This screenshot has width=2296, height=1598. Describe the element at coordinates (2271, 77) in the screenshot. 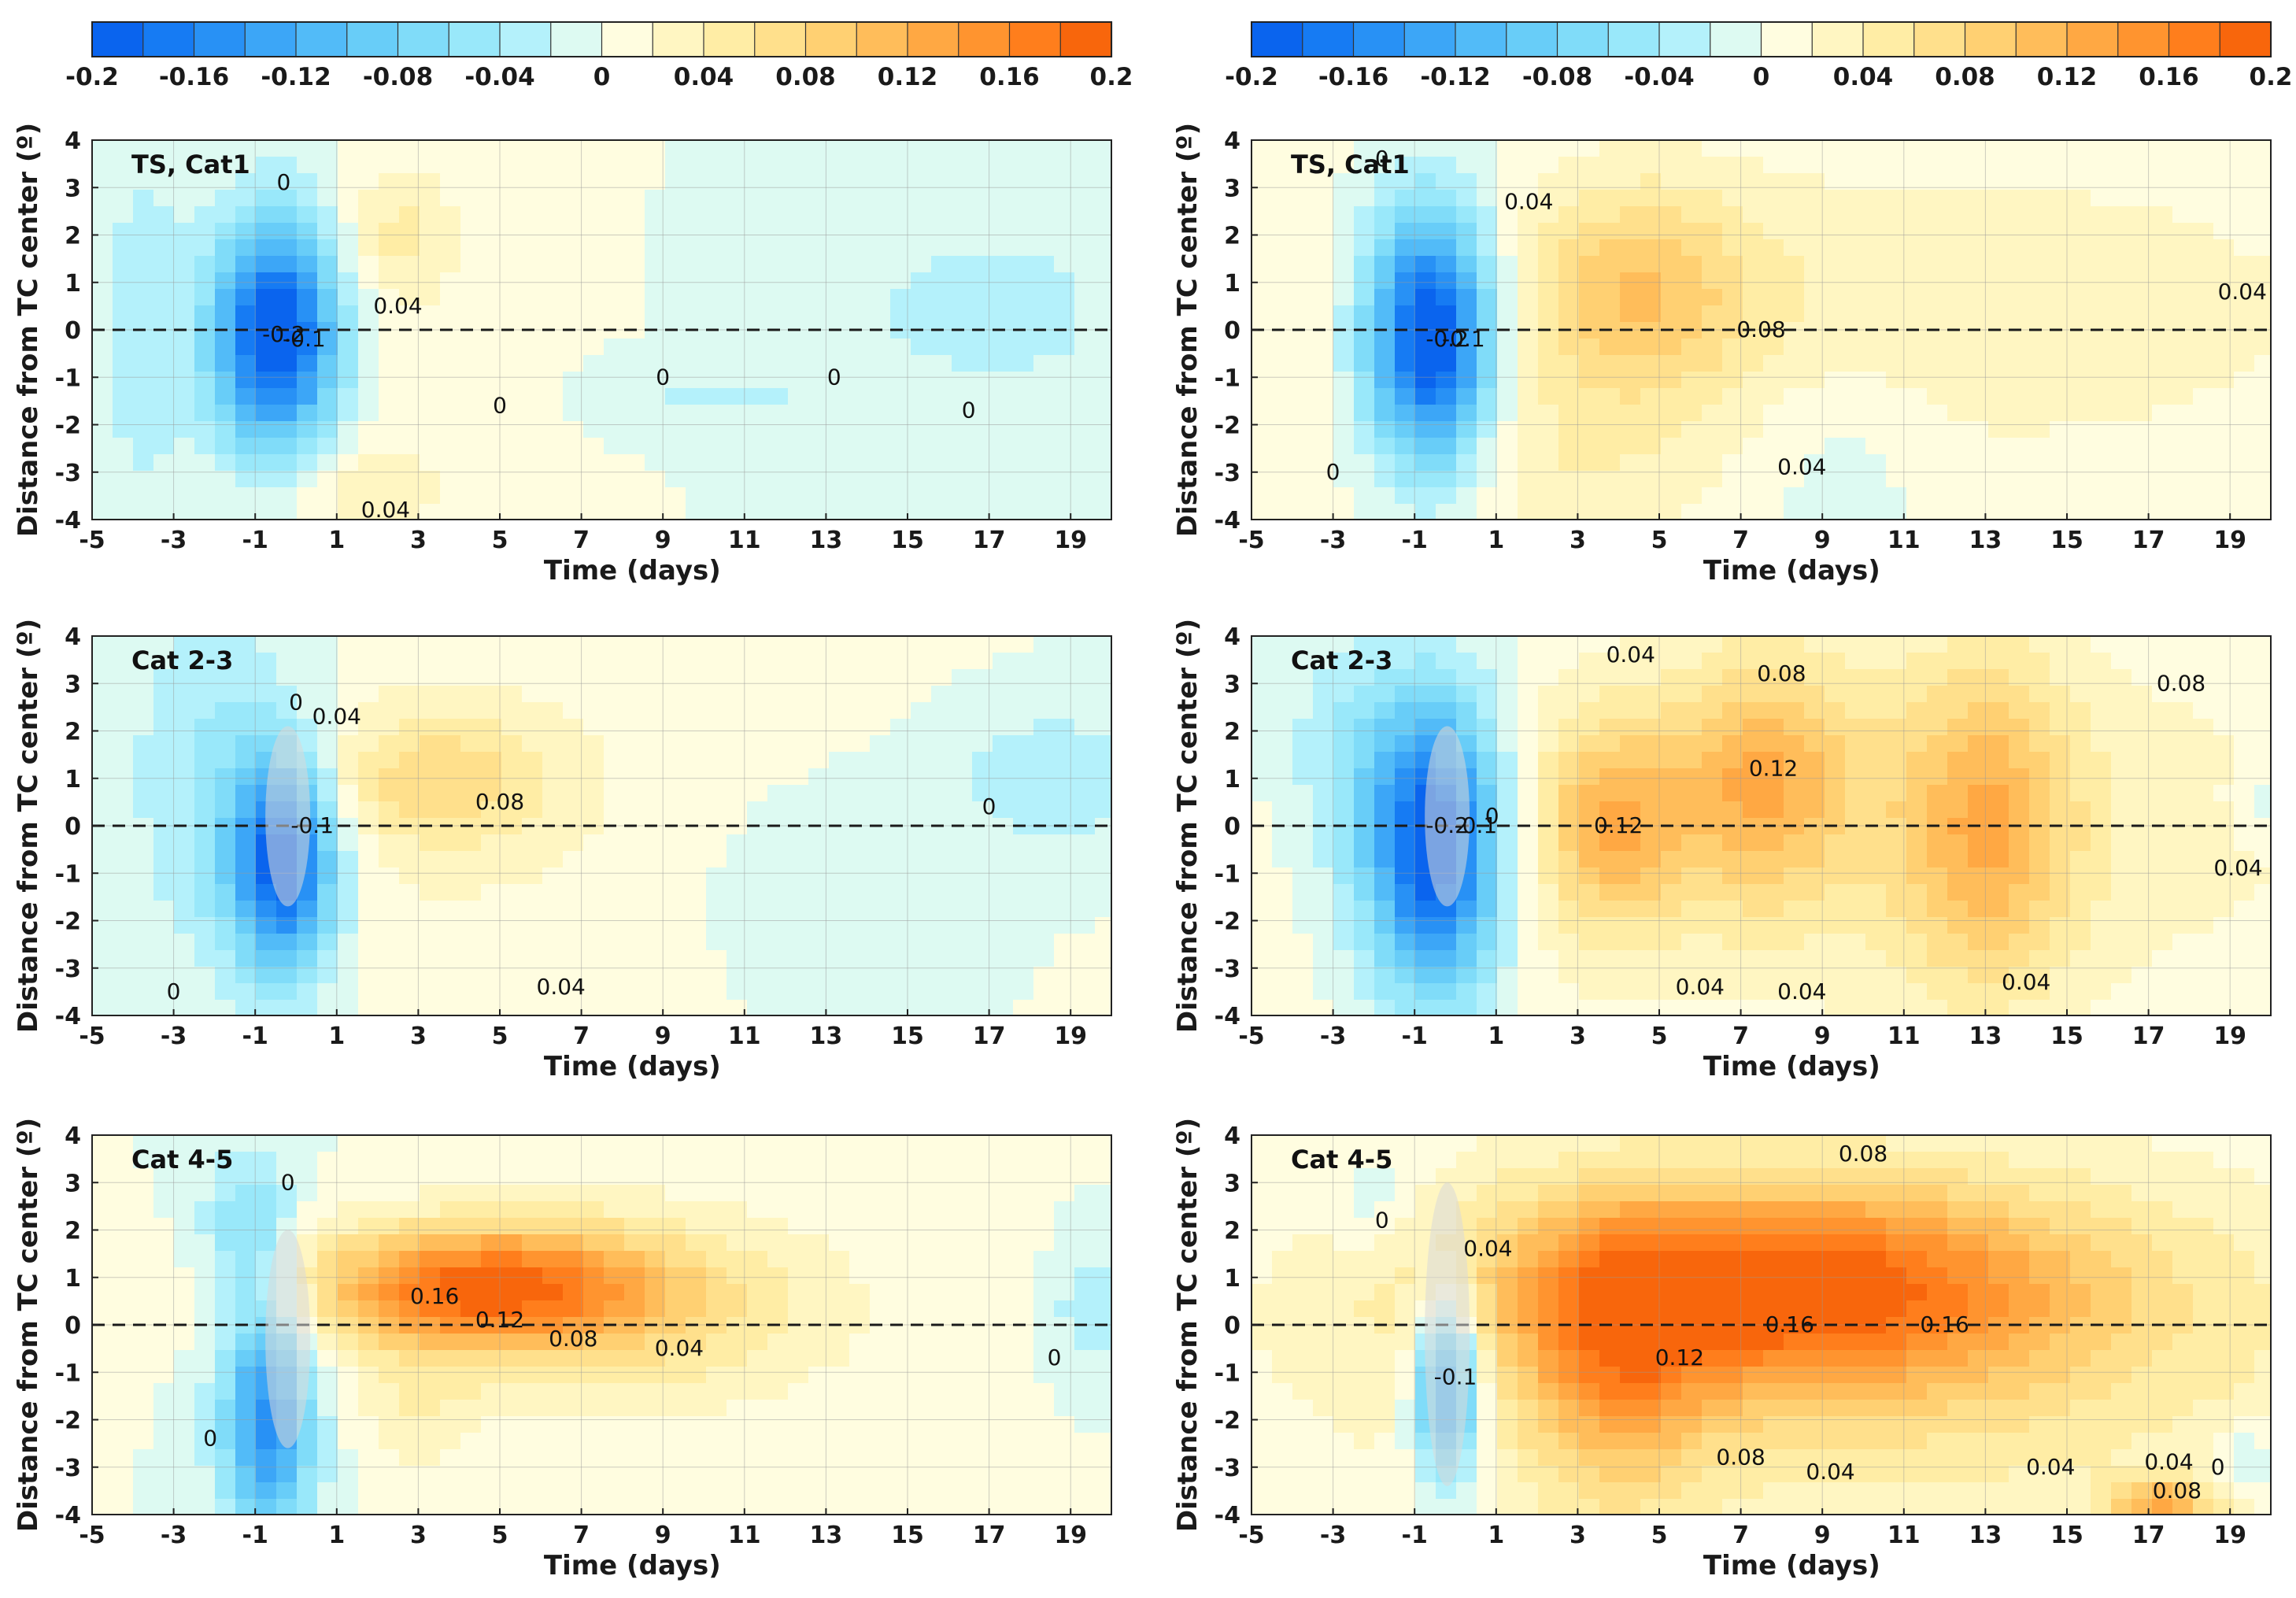

I see `colorbar-tick-label: 0.2` at that location.